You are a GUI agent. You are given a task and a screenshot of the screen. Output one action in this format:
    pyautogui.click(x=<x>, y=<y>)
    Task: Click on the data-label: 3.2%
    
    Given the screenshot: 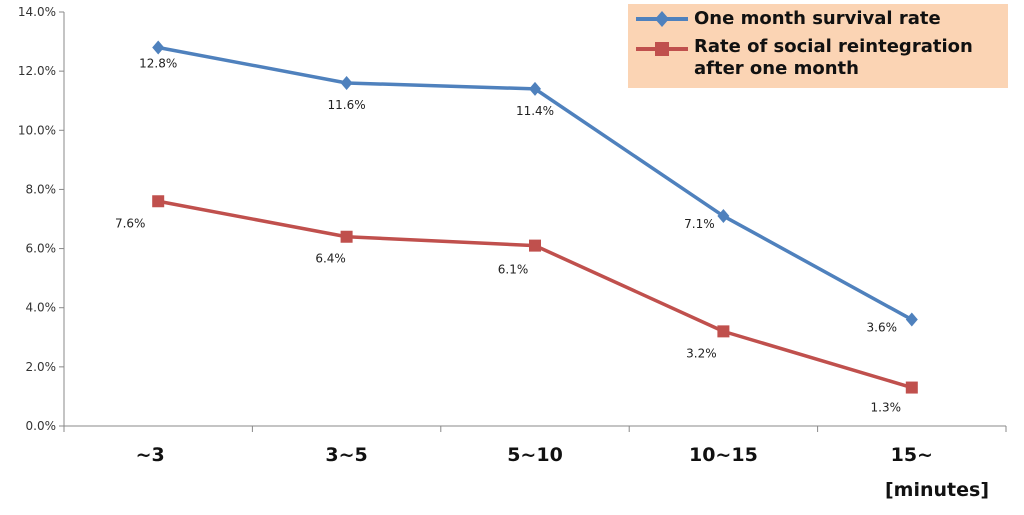 What is the action you would take?
    pyautogui.click(x=701, y=353)
    